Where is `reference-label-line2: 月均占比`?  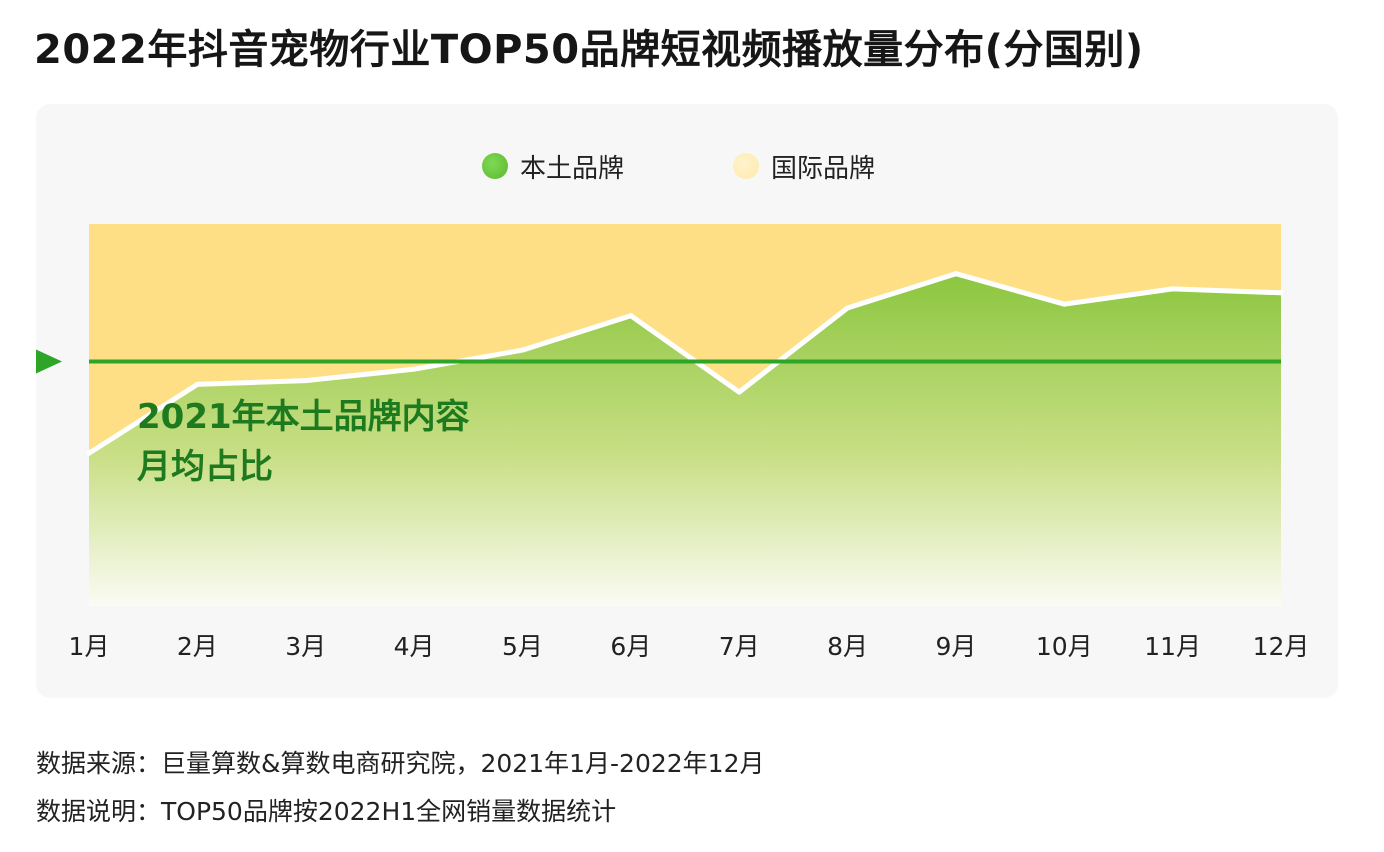 reference-label-line2: 月均占比 is located at coordinates (205, 467).